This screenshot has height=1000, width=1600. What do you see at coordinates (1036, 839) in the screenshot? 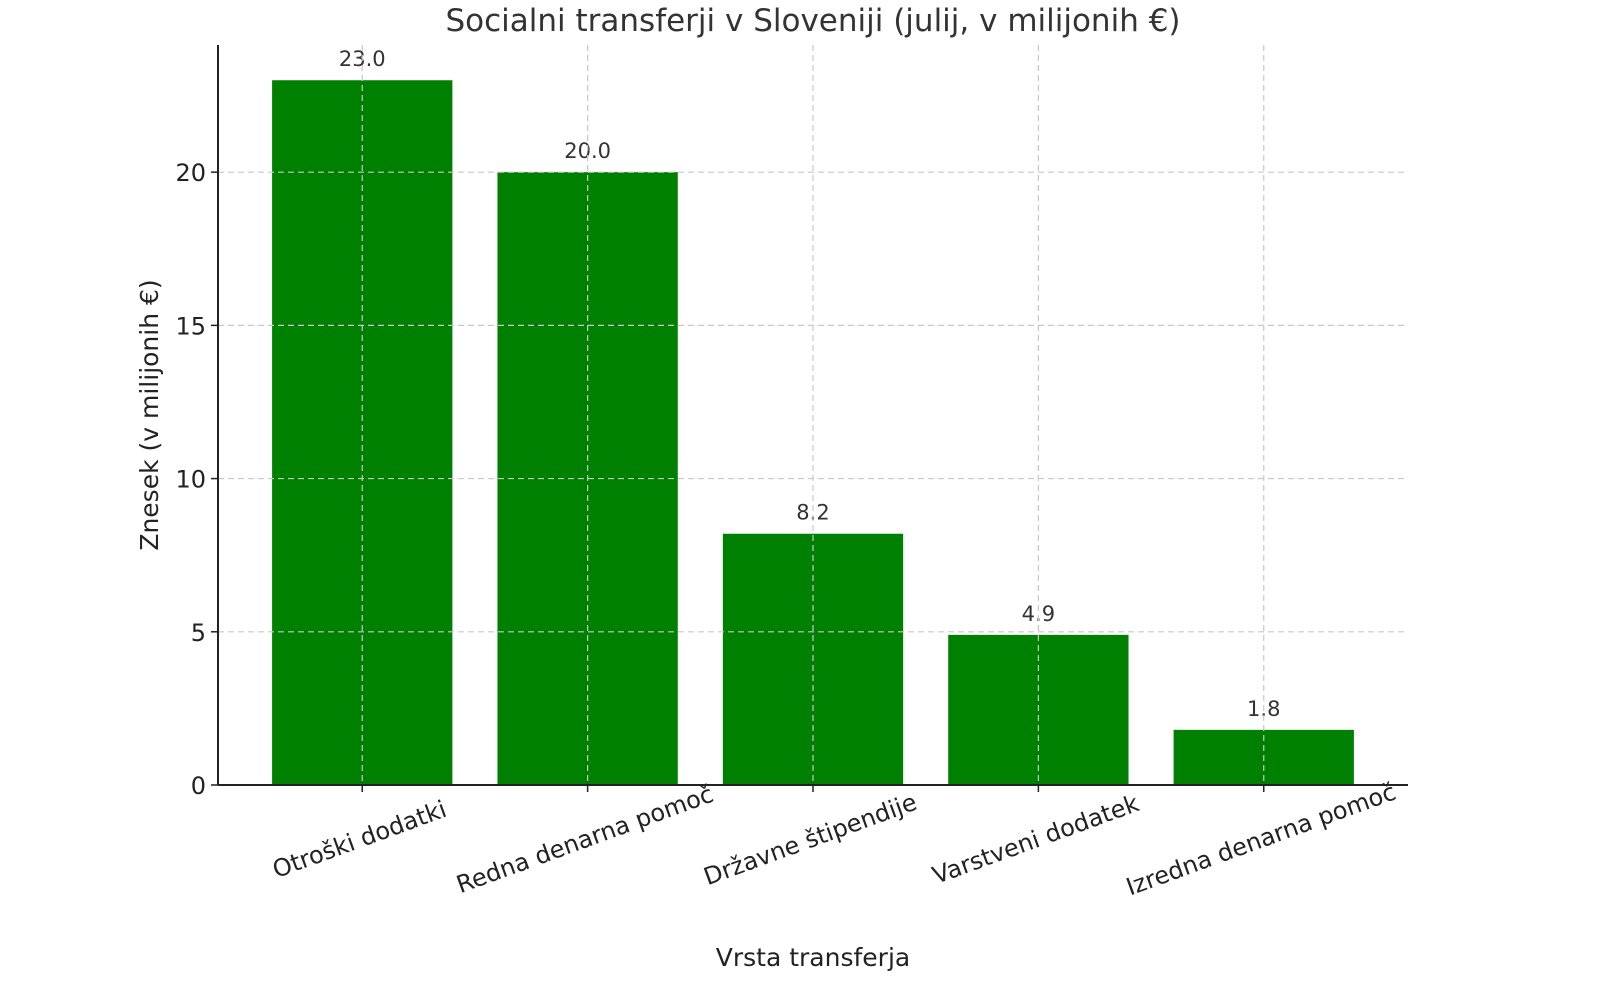
I see `x-tick-label: Varstveni dodatek` at bounding box center [1036, 839].